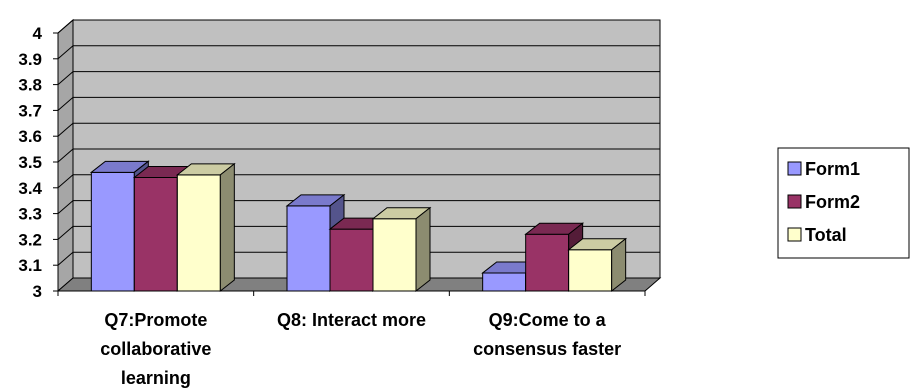 This screenshot has height=390, width=910. I want to click on y-tick-label: 3.4, so click(30, 188).